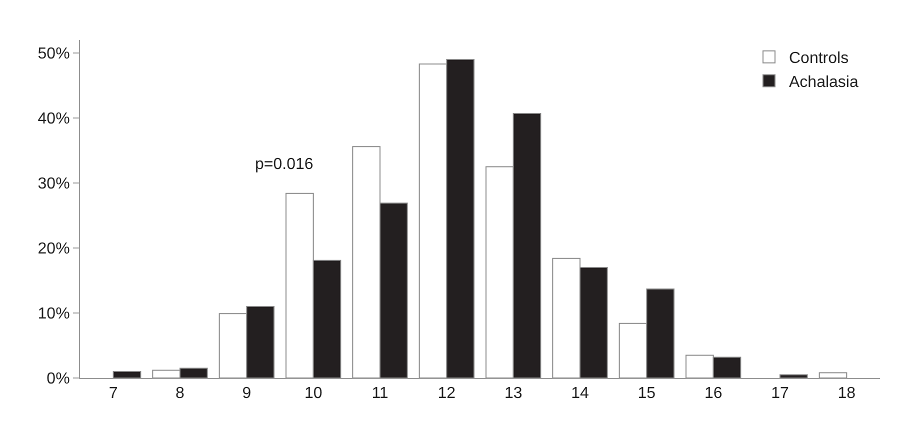 The height and width of the screenshot is (426, 904). What do you see at coordinates (580, 393) in the screenshot?
I see `x-tick-label: 14` at bounding box center [580, 393].